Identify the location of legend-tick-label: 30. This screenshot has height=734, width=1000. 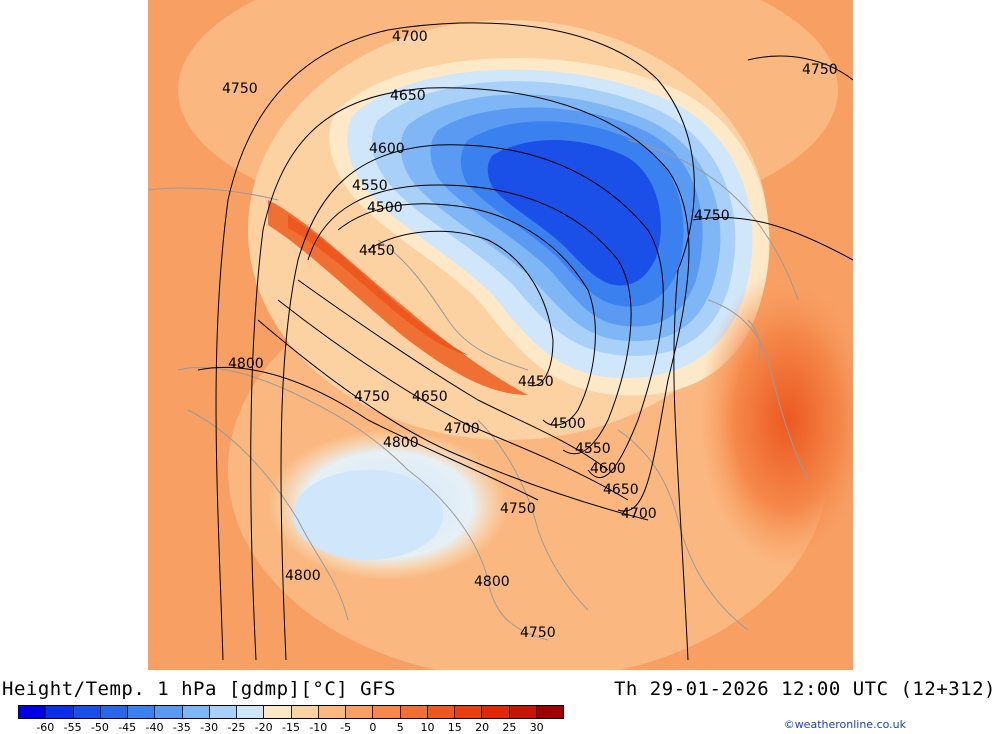
(536, 727).